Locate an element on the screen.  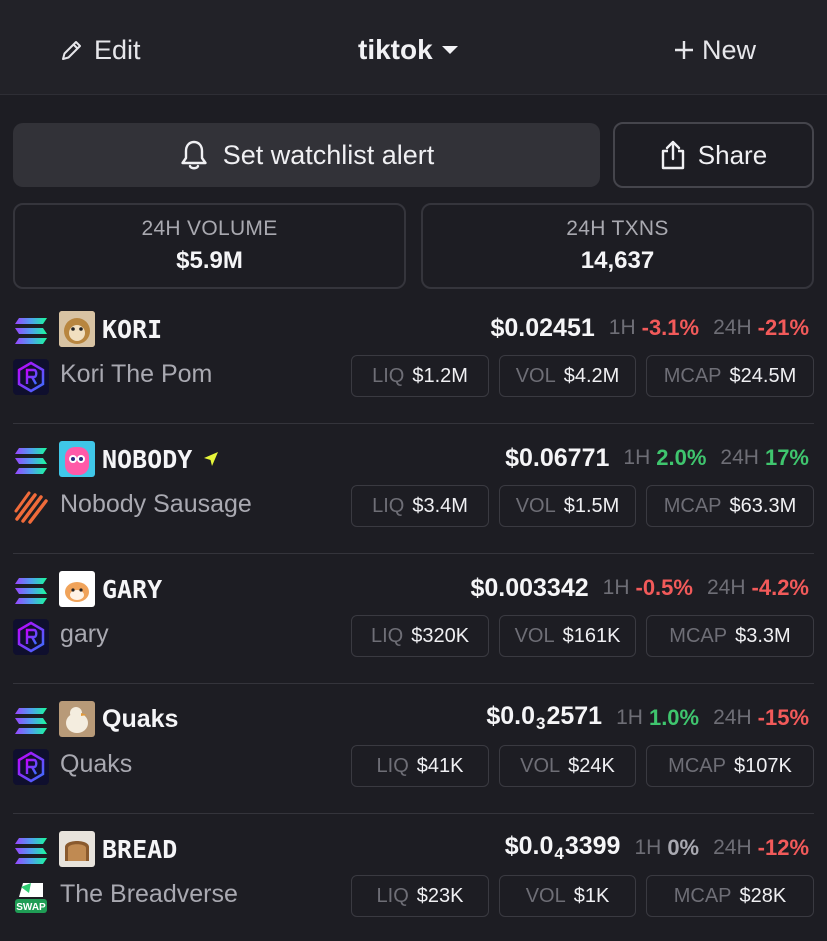
liq-value: $41K is located at coordinates (440, 765).